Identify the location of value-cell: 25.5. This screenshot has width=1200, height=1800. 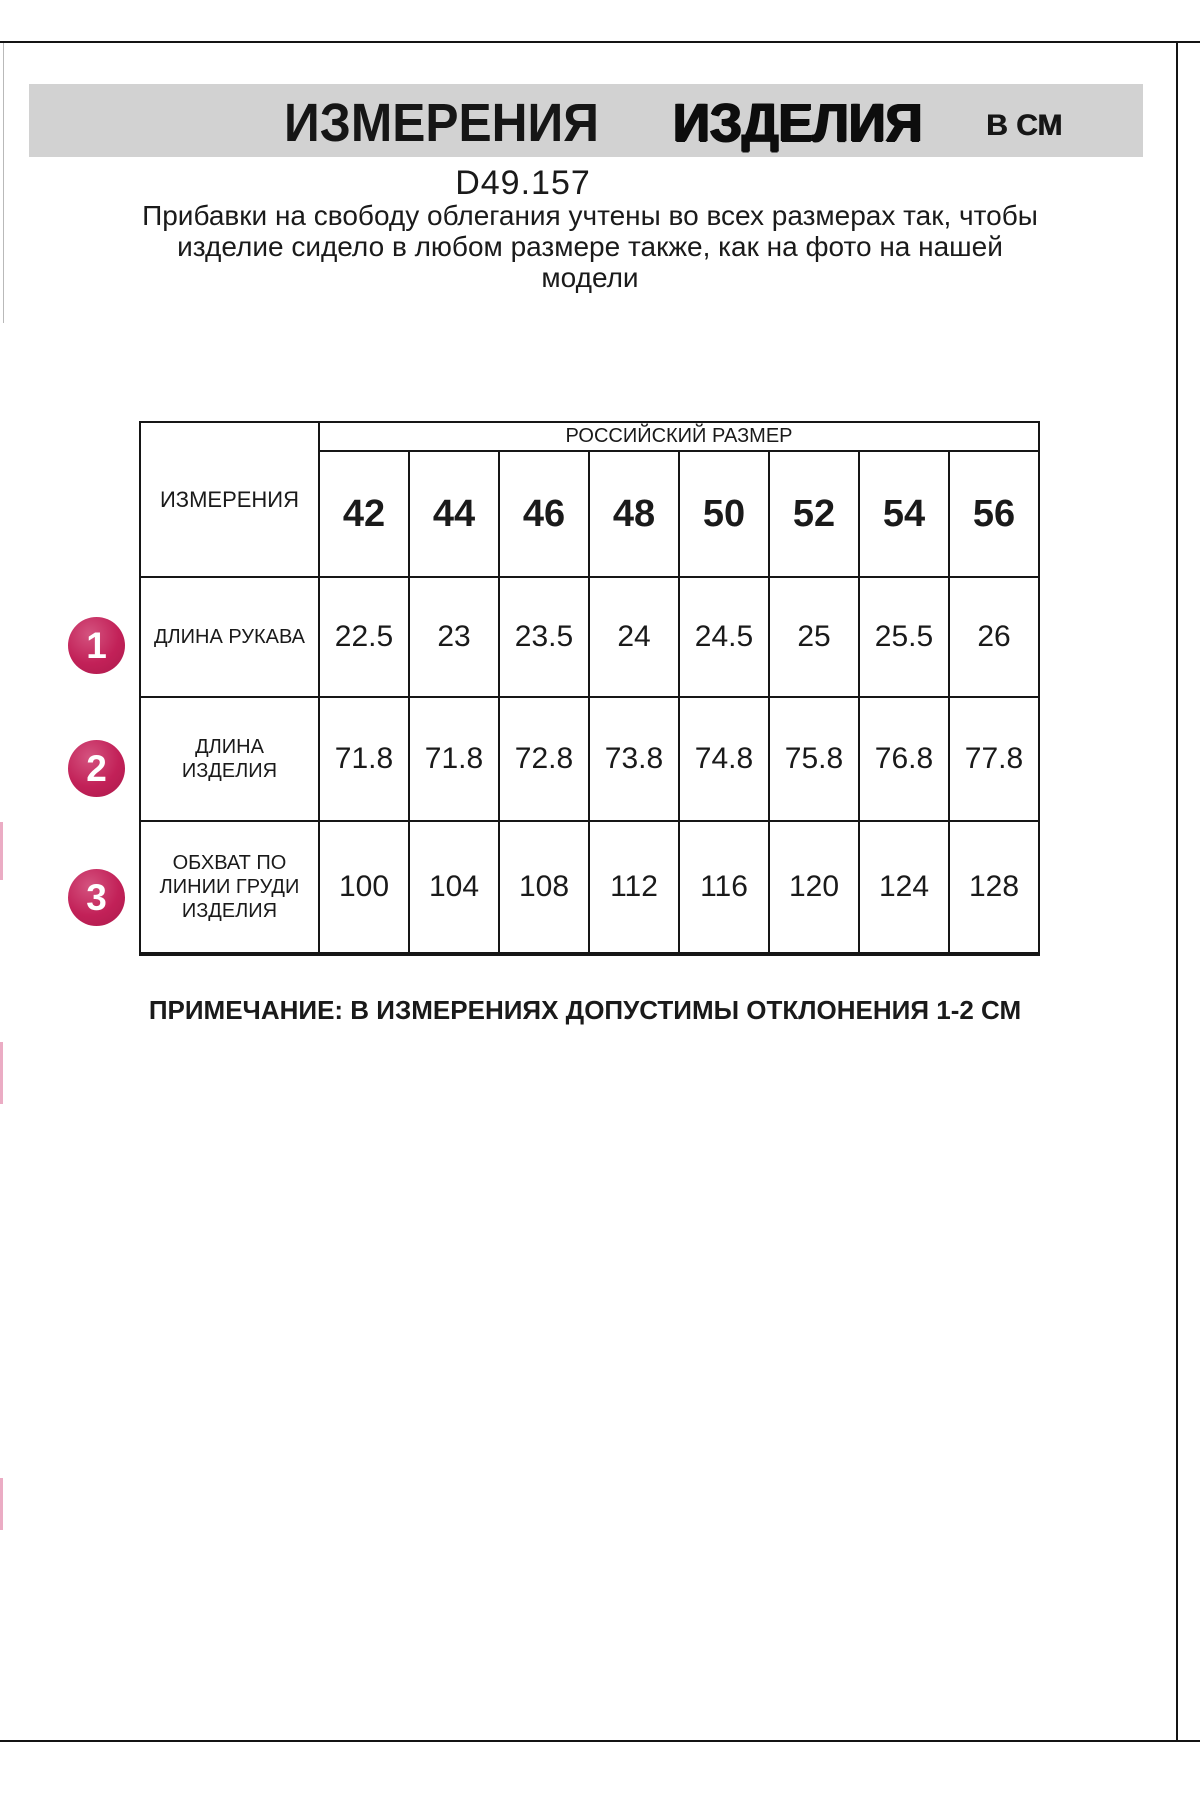
(904, 637).